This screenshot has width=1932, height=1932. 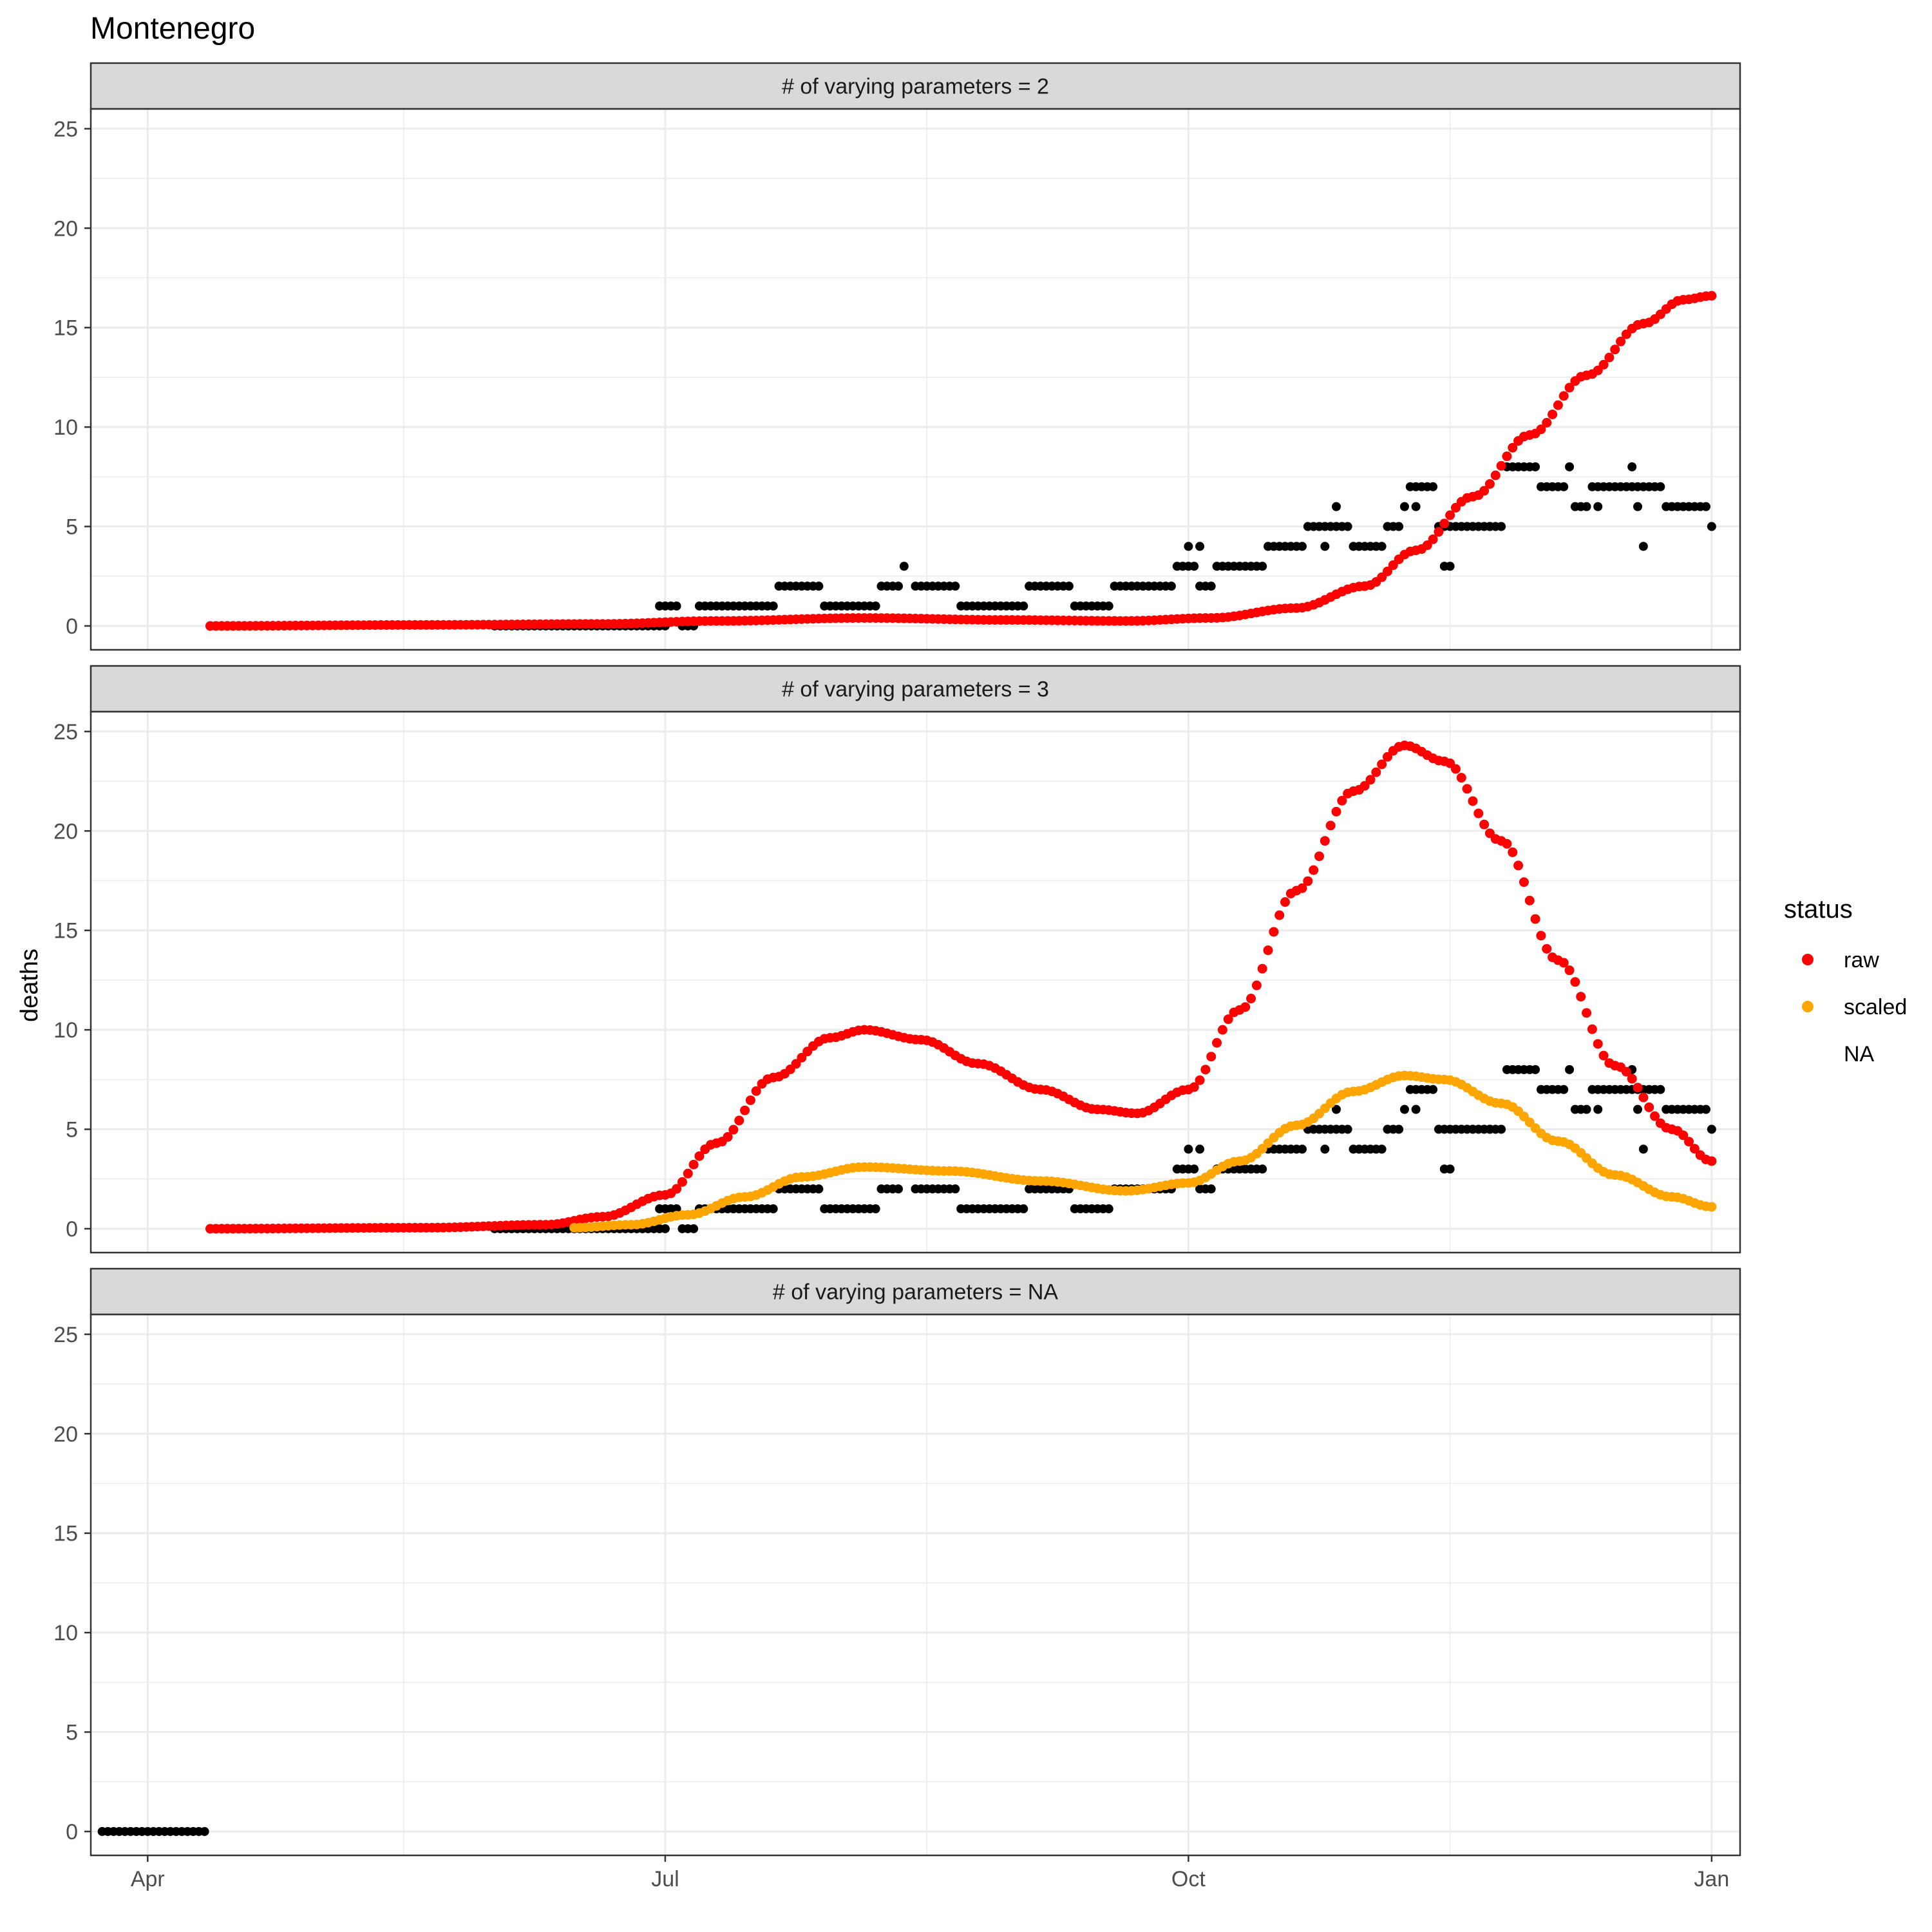 I want to click on series-raw, so click(x=961, y=461).